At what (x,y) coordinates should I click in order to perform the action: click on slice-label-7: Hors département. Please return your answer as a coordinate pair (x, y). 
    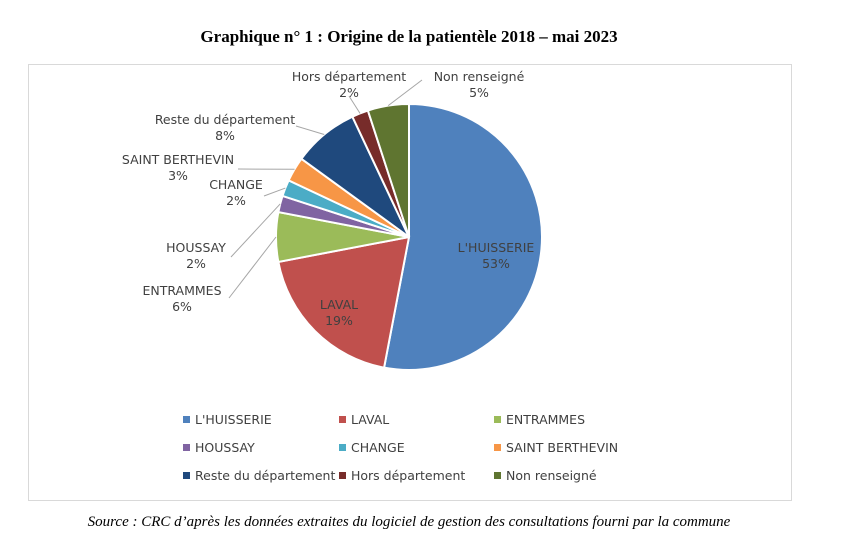
    Looking at the image, I should click on (349, 76).